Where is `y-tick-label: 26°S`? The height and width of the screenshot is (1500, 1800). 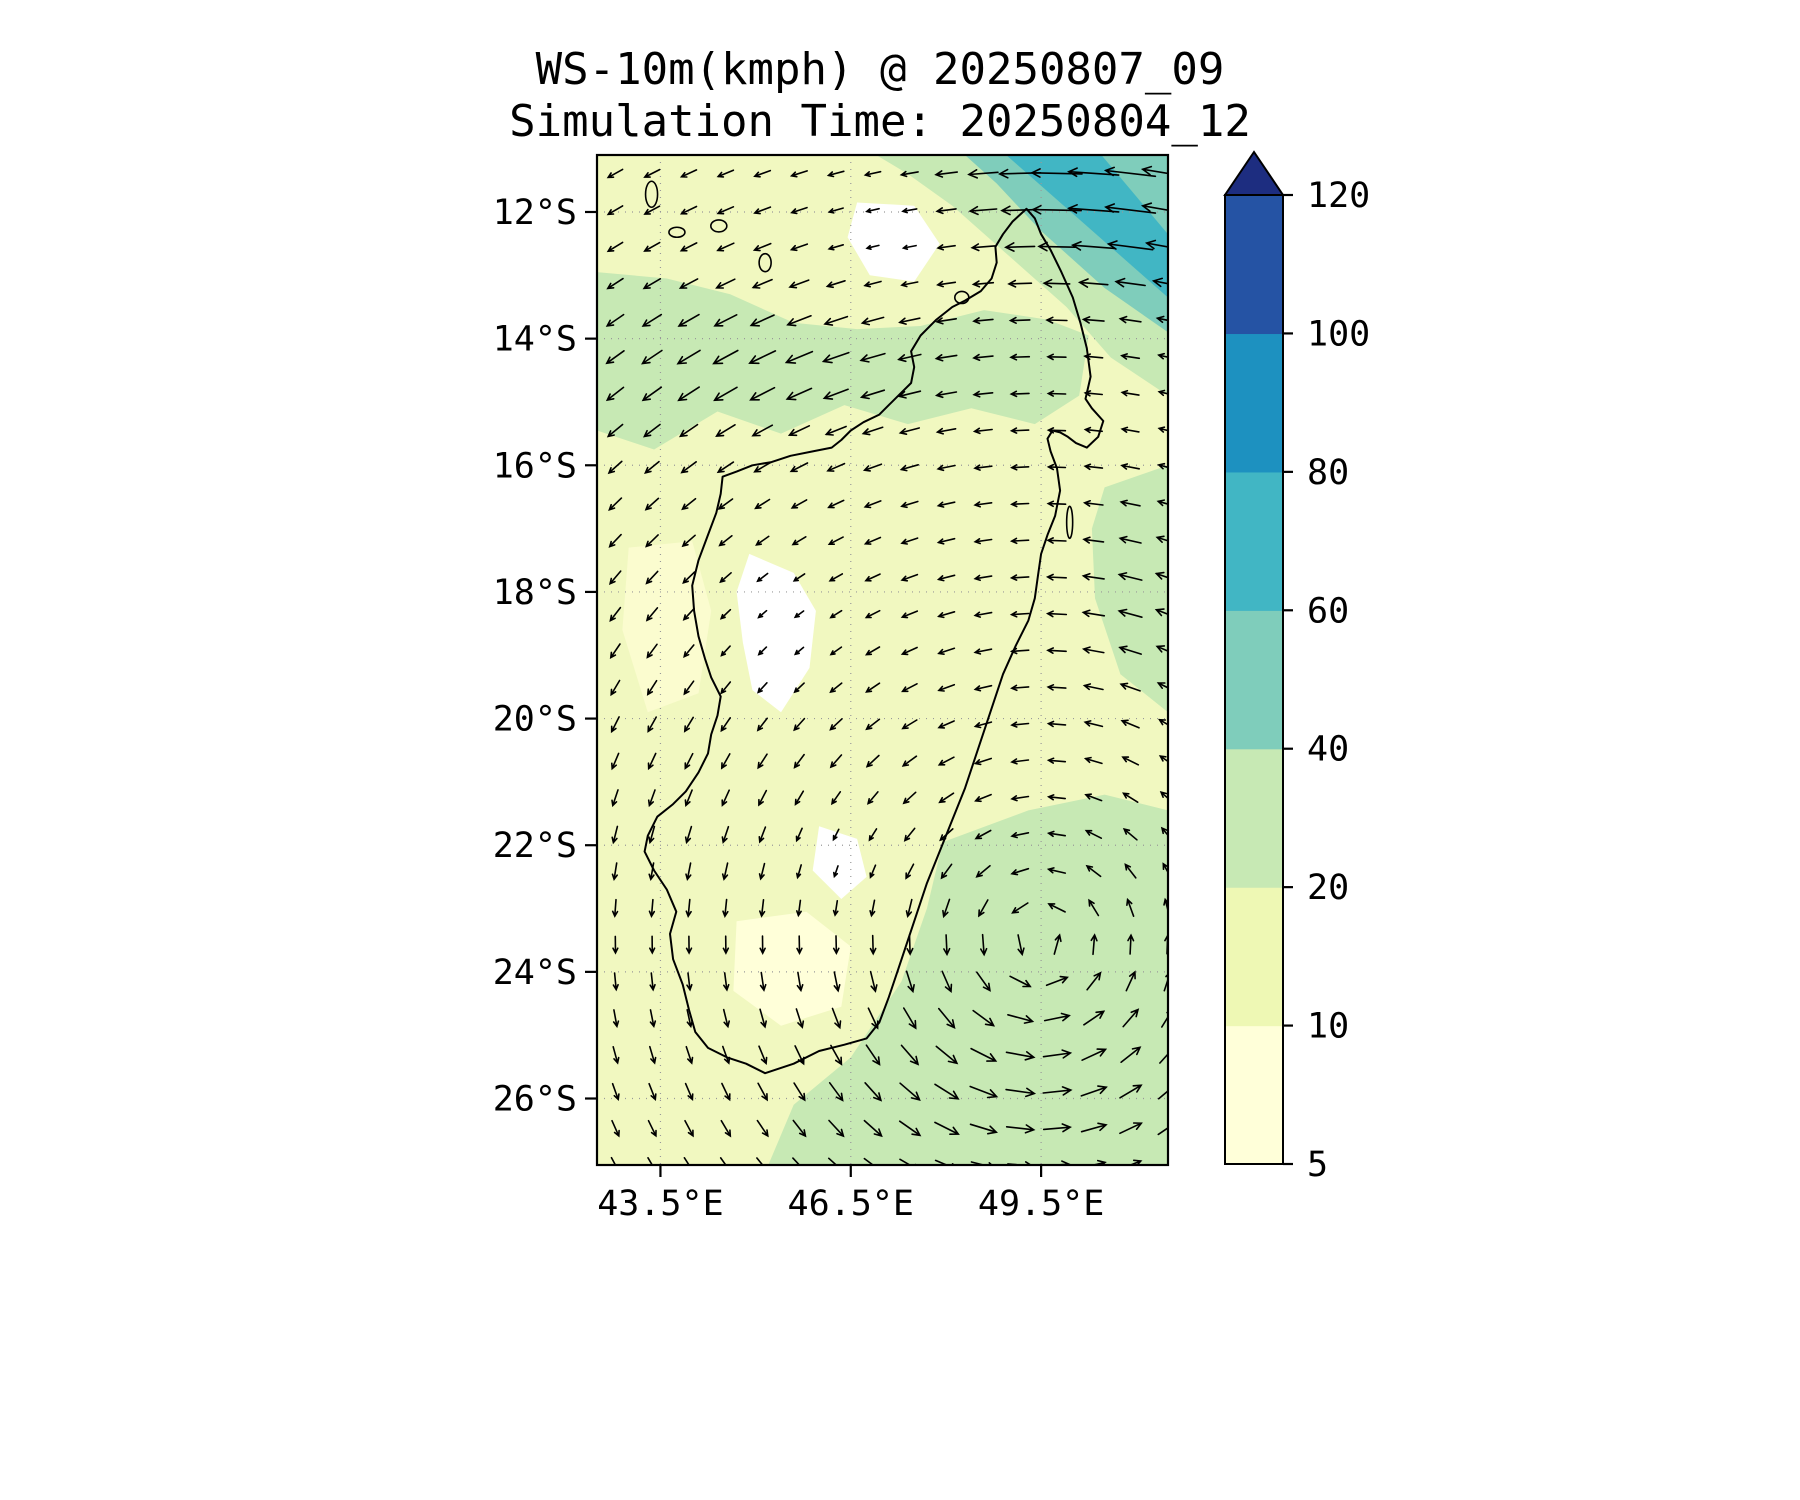 y-tick-label: 26°S is located at coordinates (535, 1100).